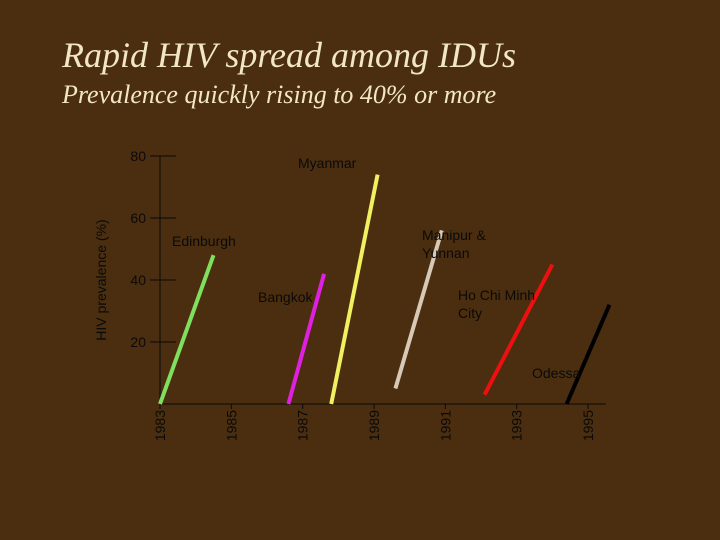 The width and height of the screenshot is (720, 540). I want to click on x-tick-label-1983: 1983, so click(160, 425).